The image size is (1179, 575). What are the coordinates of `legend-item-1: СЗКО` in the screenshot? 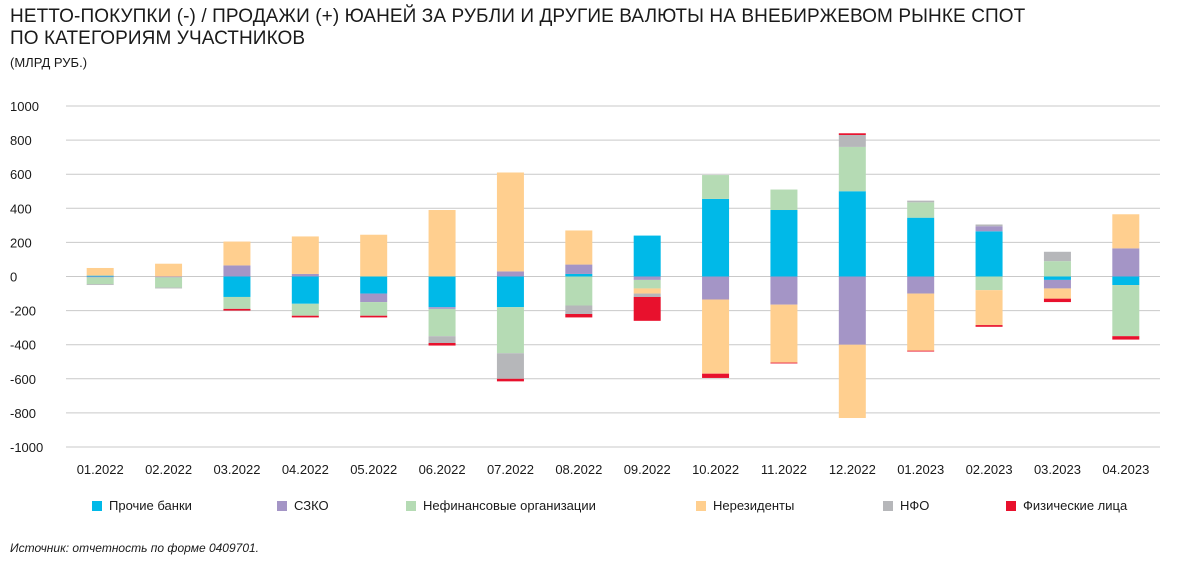 It's located at (303, 505).